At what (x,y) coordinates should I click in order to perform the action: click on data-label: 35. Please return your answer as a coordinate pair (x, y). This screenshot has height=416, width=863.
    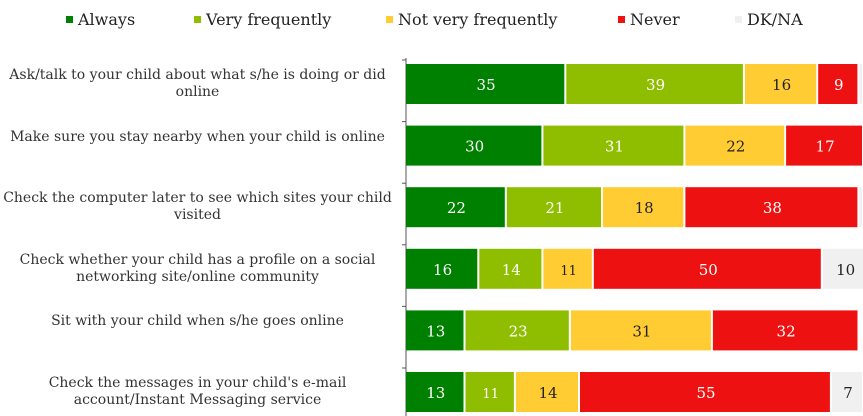
    Looking at the image, I should click on (486, 85).